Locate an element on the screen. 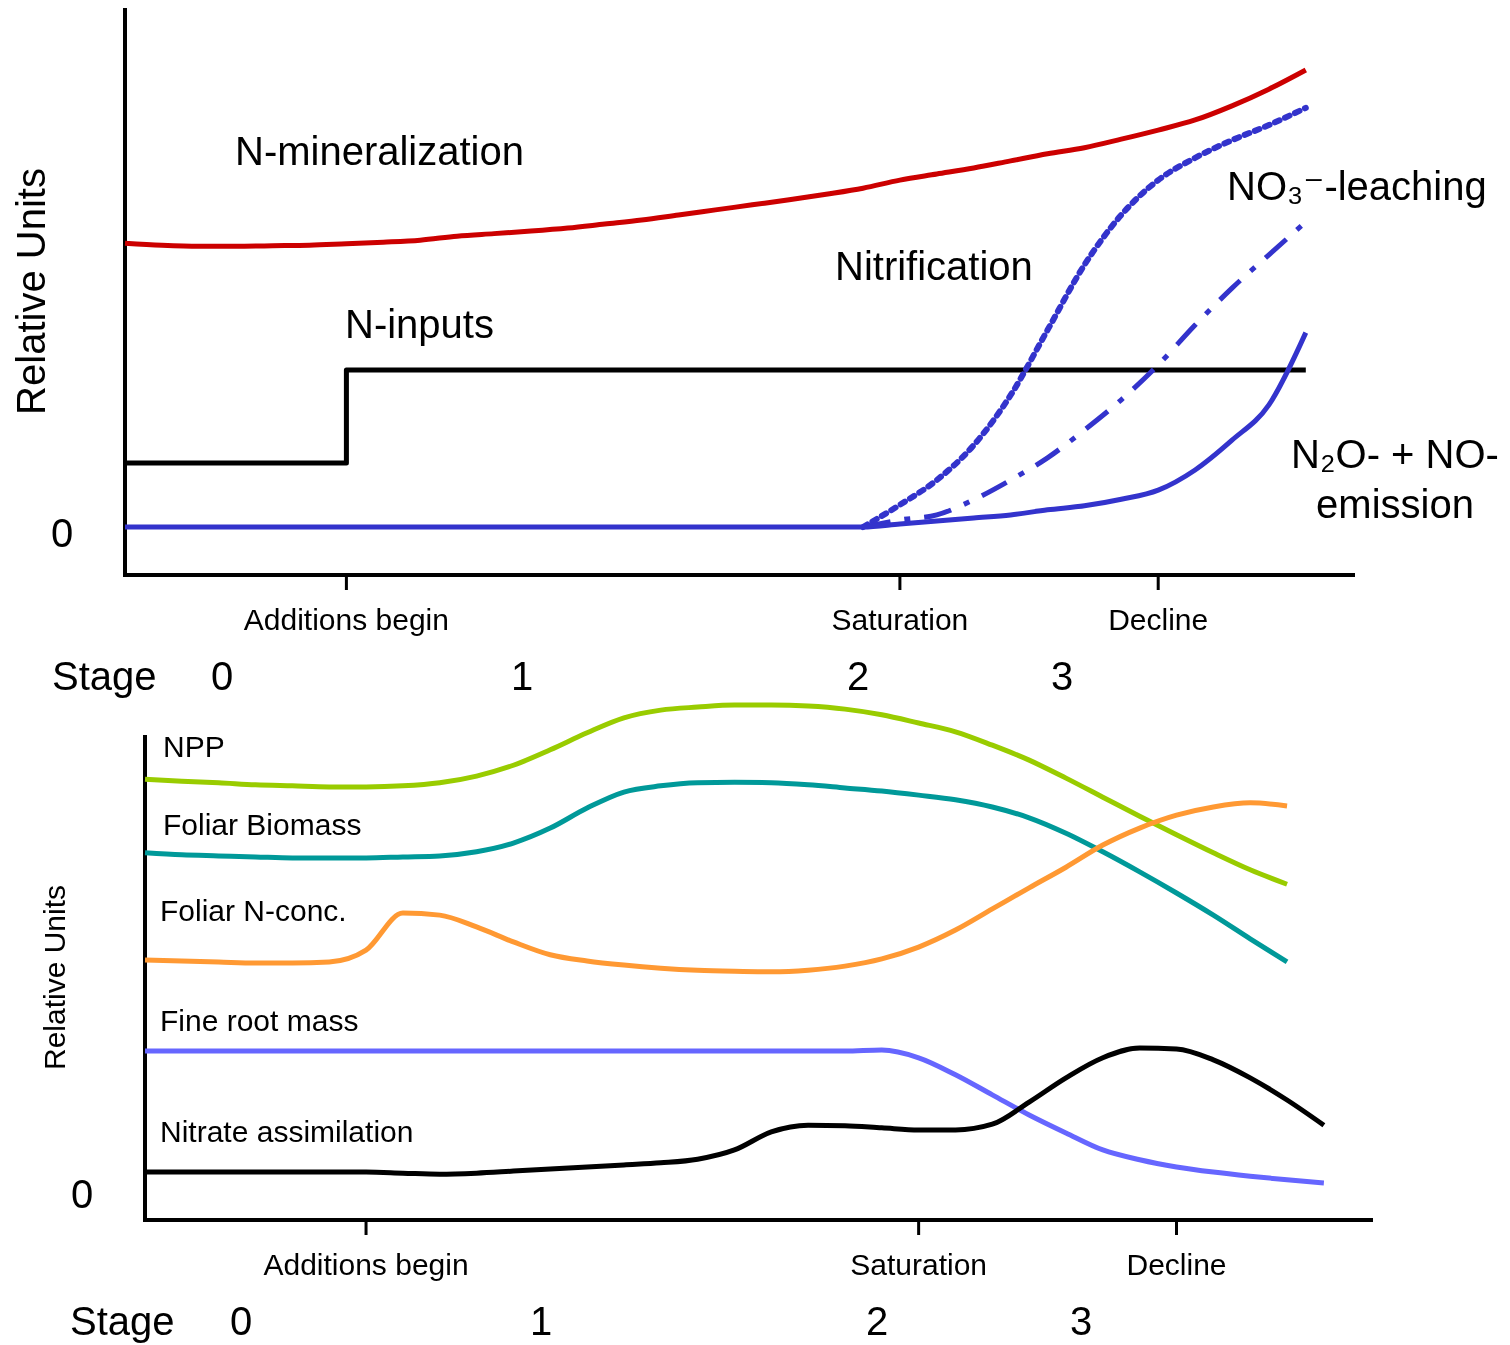 This screenshot has height=1345, width=1510. series-label: N-mineralization is located at coordinates (379, 151).